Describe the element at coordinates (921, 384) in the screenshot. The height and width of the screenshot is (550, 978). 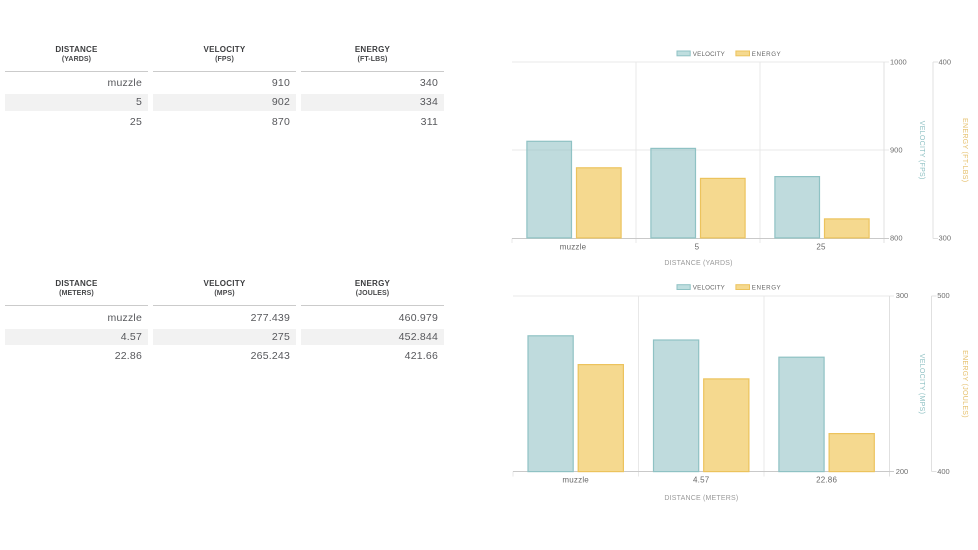
I see `svg-text: VELOCITY (MPS)` at that location.